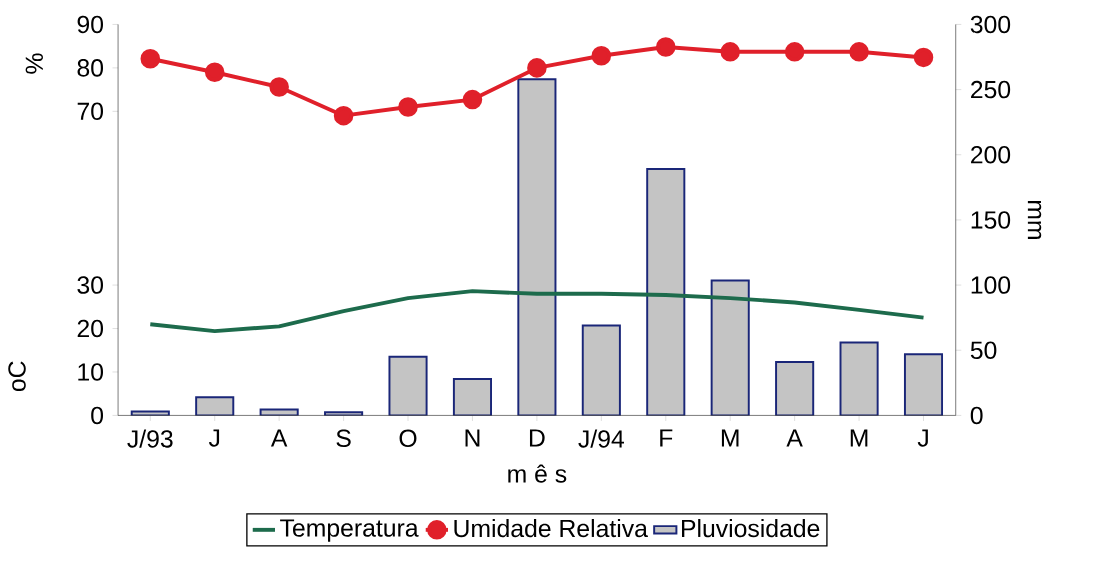 The width and height of the screenshot is (1115, 563). I want to click on y2-axis-title: mm, so click(1034, 219).